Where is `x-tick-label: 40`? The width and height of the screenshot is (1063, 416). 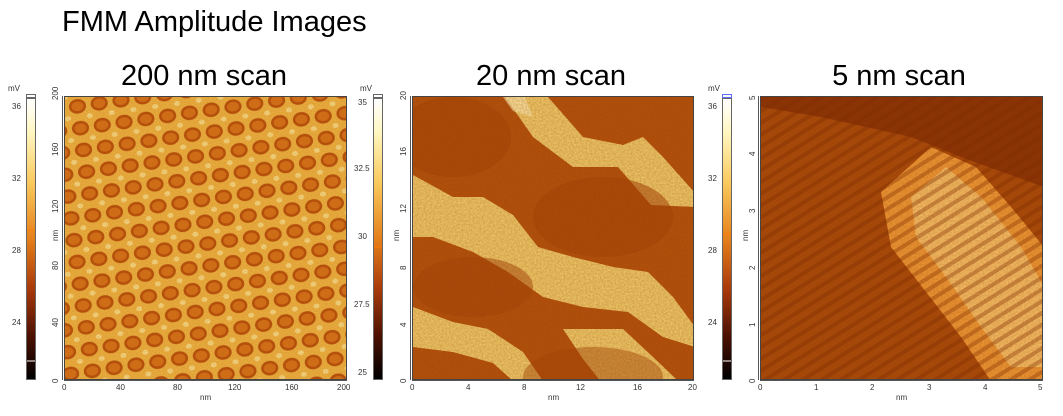
x-tick-label: 40 is located at coordinates (120, 387).